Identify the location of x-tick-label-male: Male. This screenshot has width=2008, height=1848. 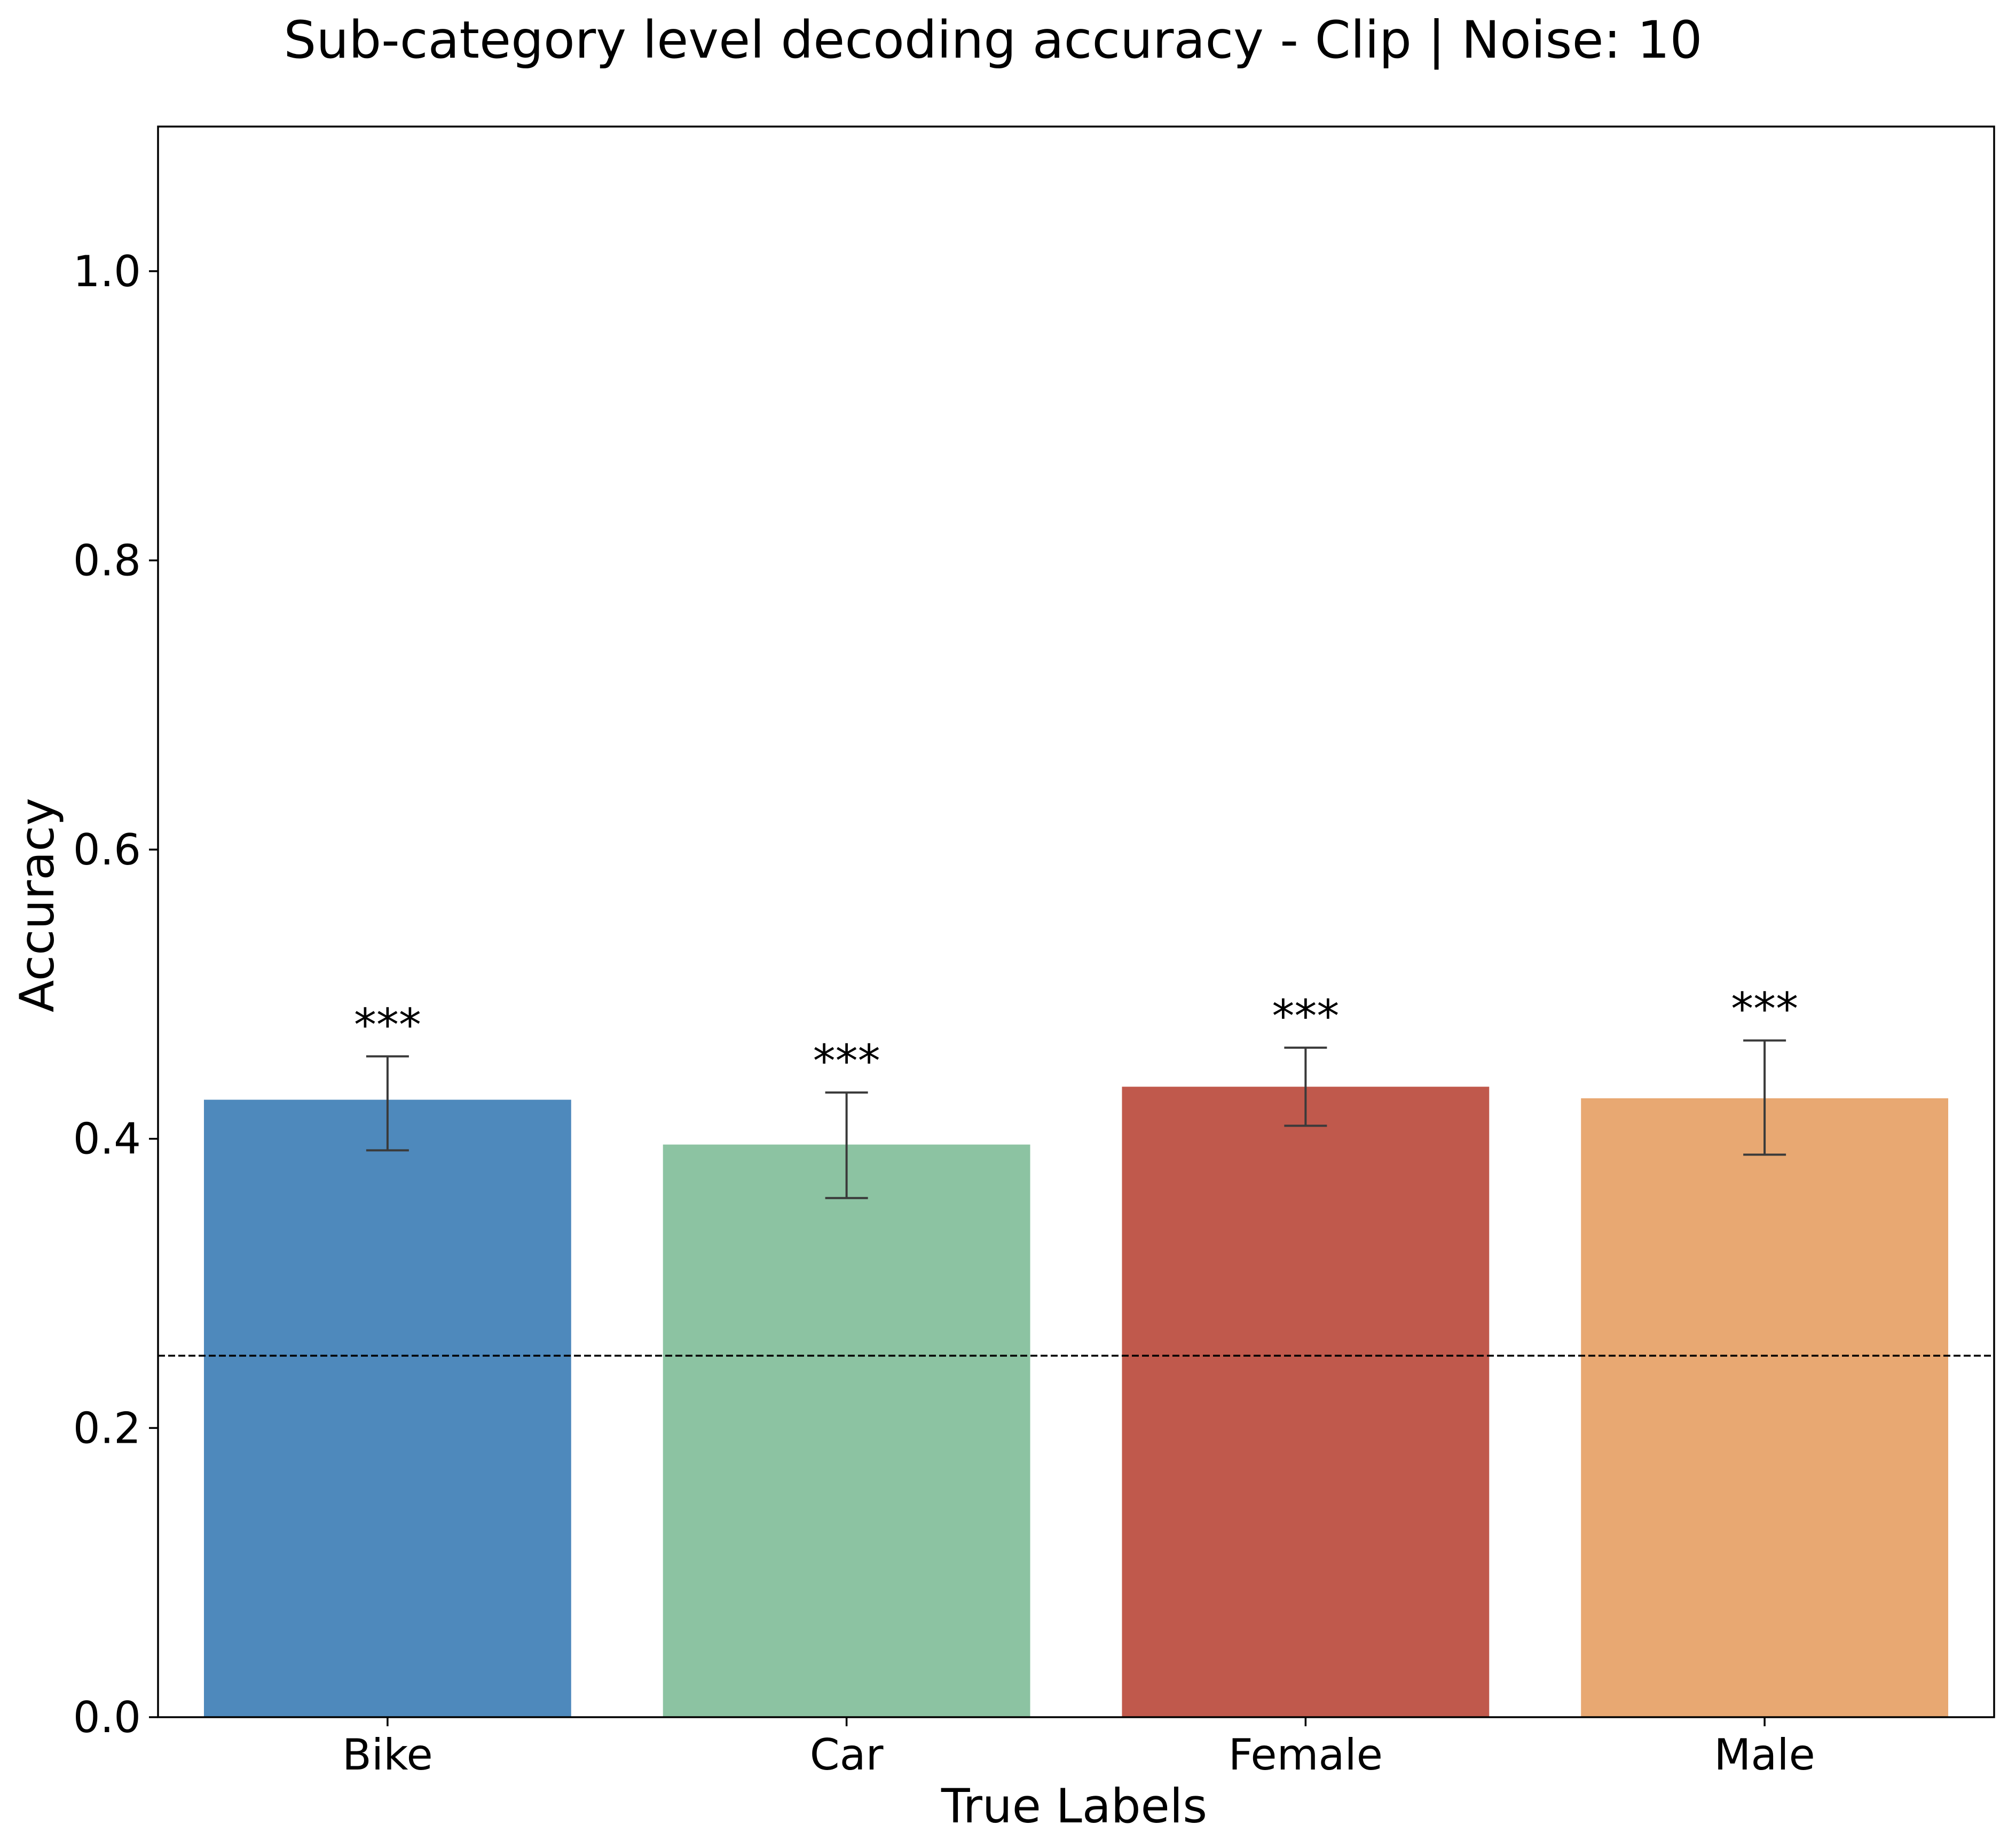
(1764, 1755).